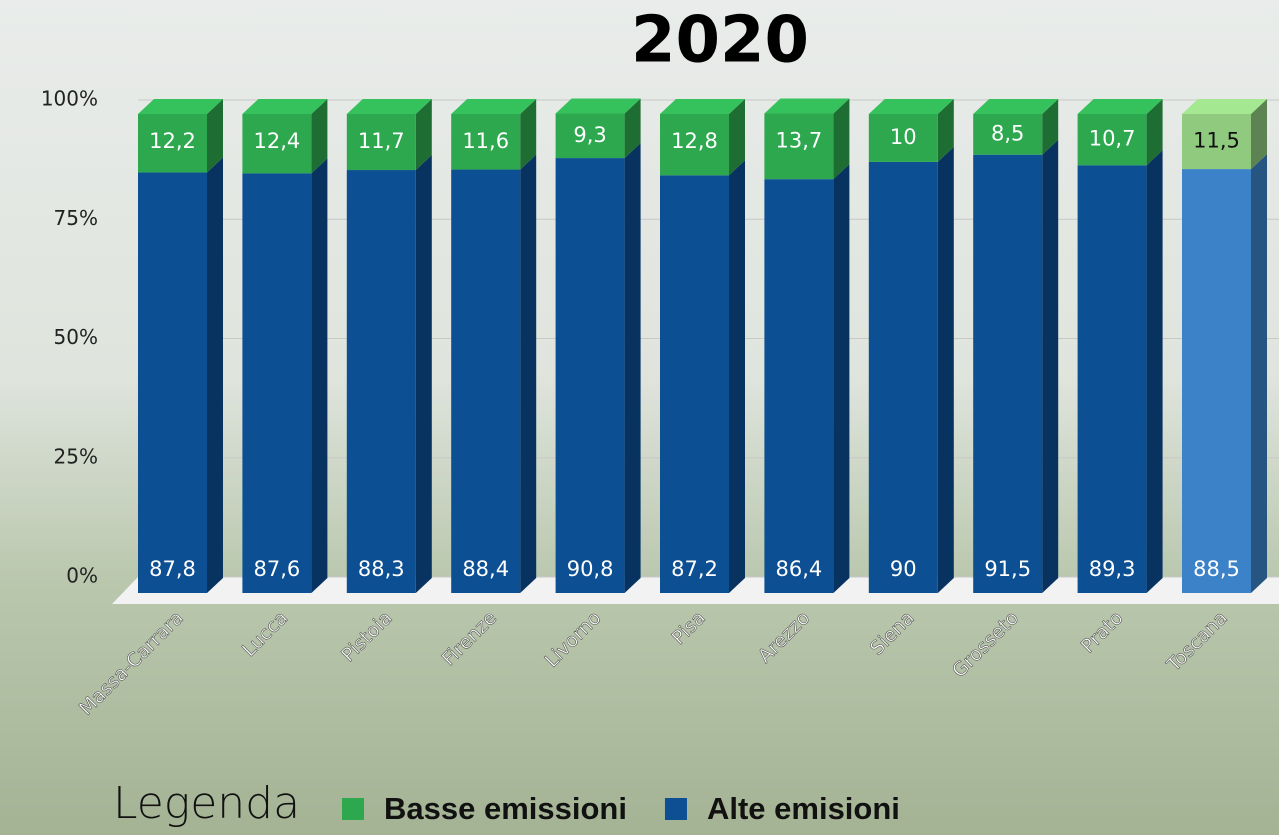 This screenshot has height=835, width=1279. Describe the element at coordinates (694, 141) in the screenshot. I see `data-label: 12,8` at that location.